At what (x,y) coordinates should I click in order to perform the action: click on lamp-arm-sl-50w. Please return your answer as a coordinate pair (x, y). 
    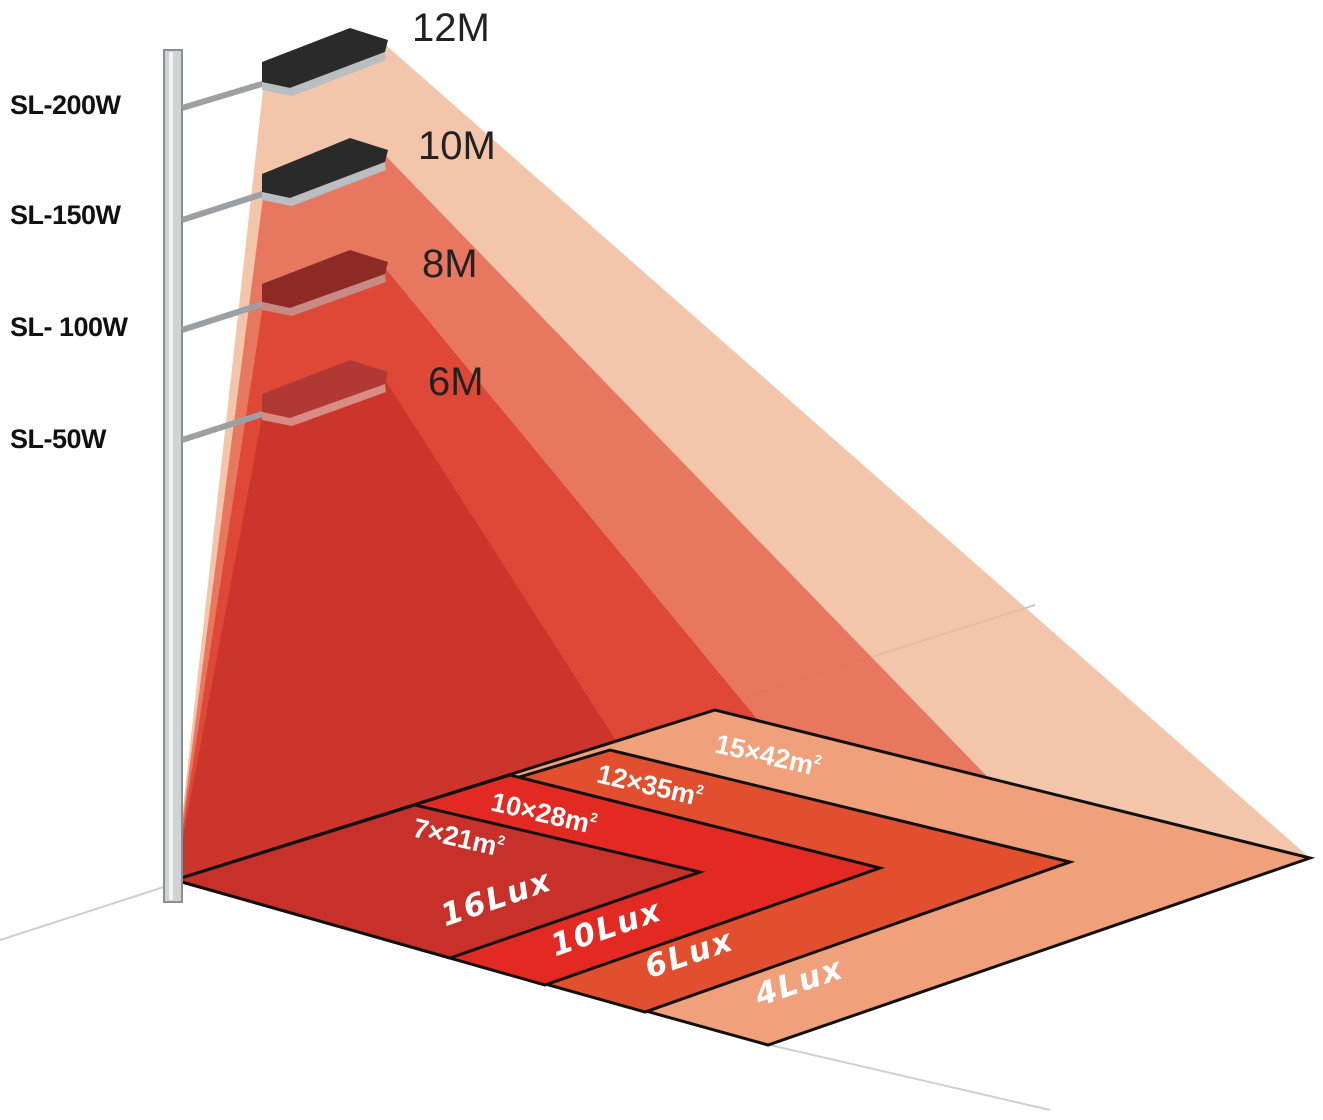
    Looking at the image, I should click on (228, 425).